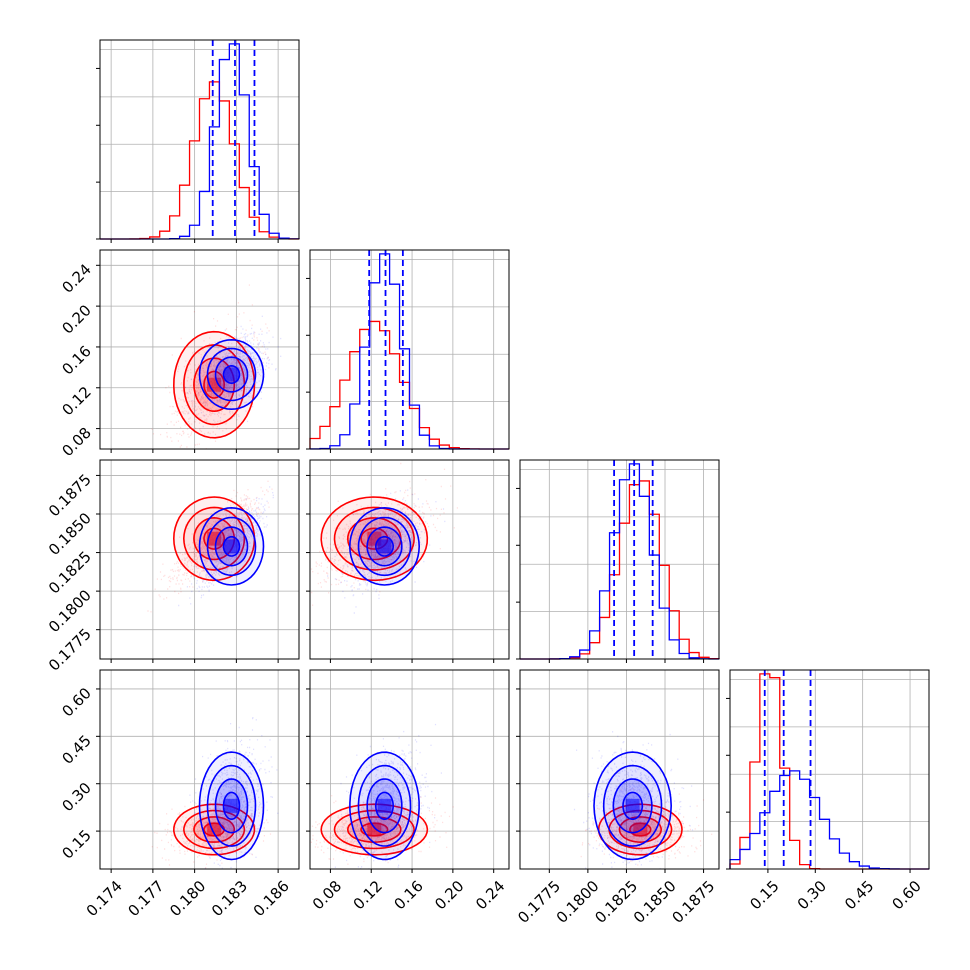 The height and width of the screenshot is (970, 970). What do you see at coordinates (70, 534) in the screenshot?
I see `y-tick-label: 0.1850` at bounding box center [70, 534].